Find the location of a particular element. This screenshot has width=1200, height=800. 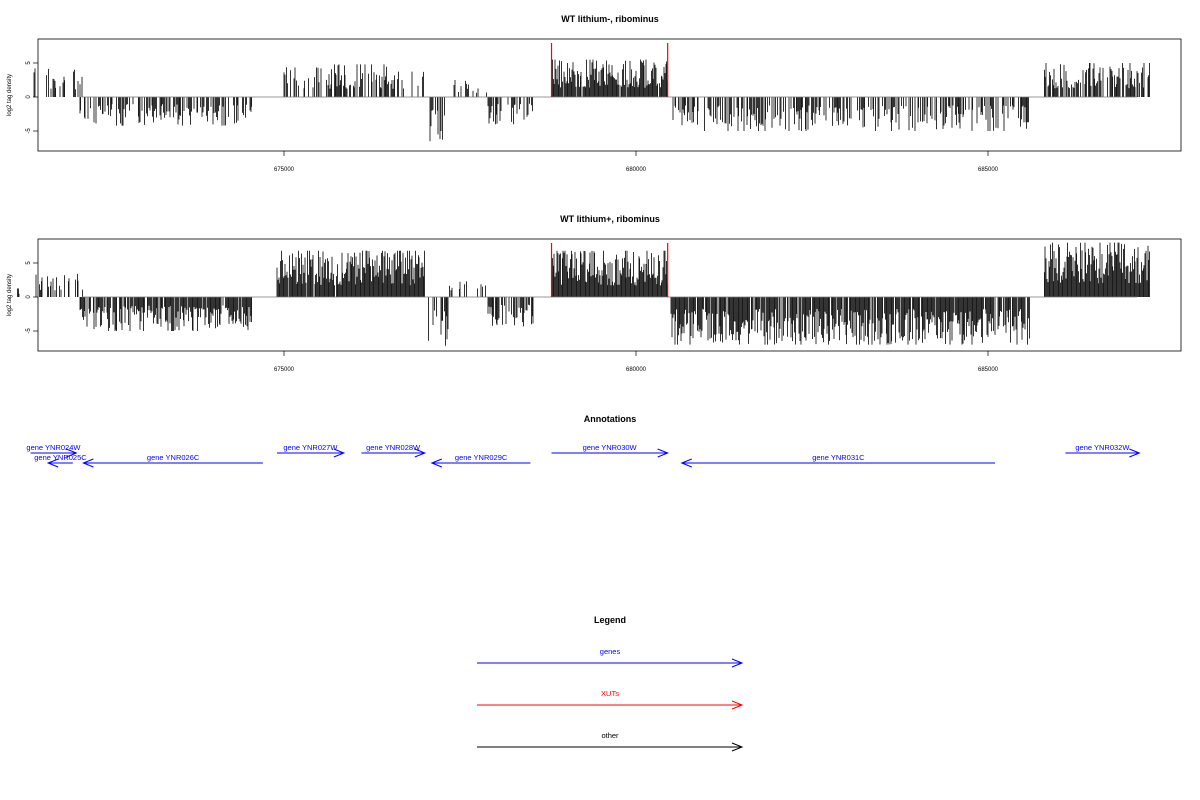

gene-label: gene YNR032W is located at coordinates (1102, 447).